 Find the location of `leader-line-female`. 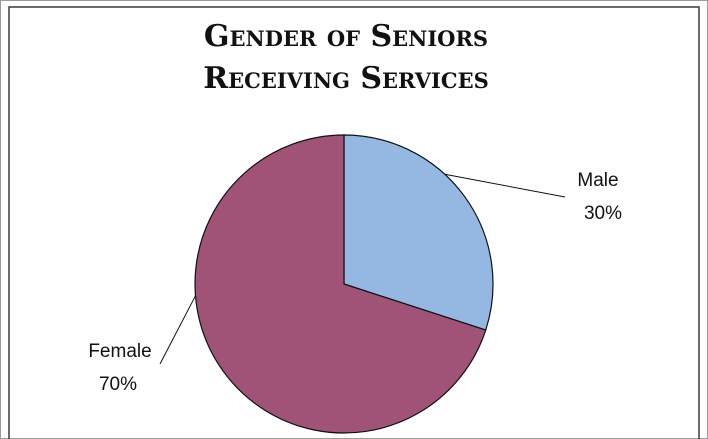

leader-line-female is located at coordinates (177, 330).